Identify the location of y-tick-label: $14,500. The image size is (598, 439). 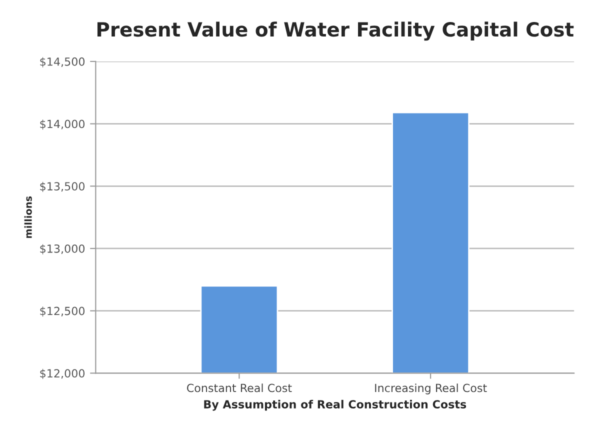
(62, 62).